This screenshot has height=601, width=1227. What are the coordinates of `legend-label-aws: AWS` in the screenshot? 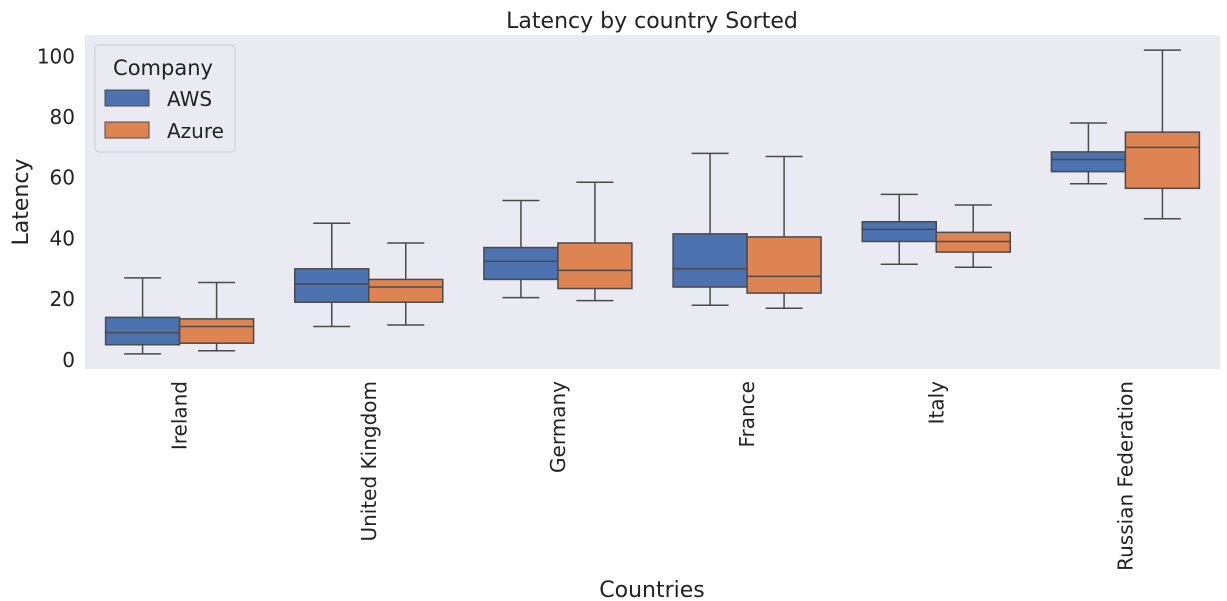 It's located at (189, 99).